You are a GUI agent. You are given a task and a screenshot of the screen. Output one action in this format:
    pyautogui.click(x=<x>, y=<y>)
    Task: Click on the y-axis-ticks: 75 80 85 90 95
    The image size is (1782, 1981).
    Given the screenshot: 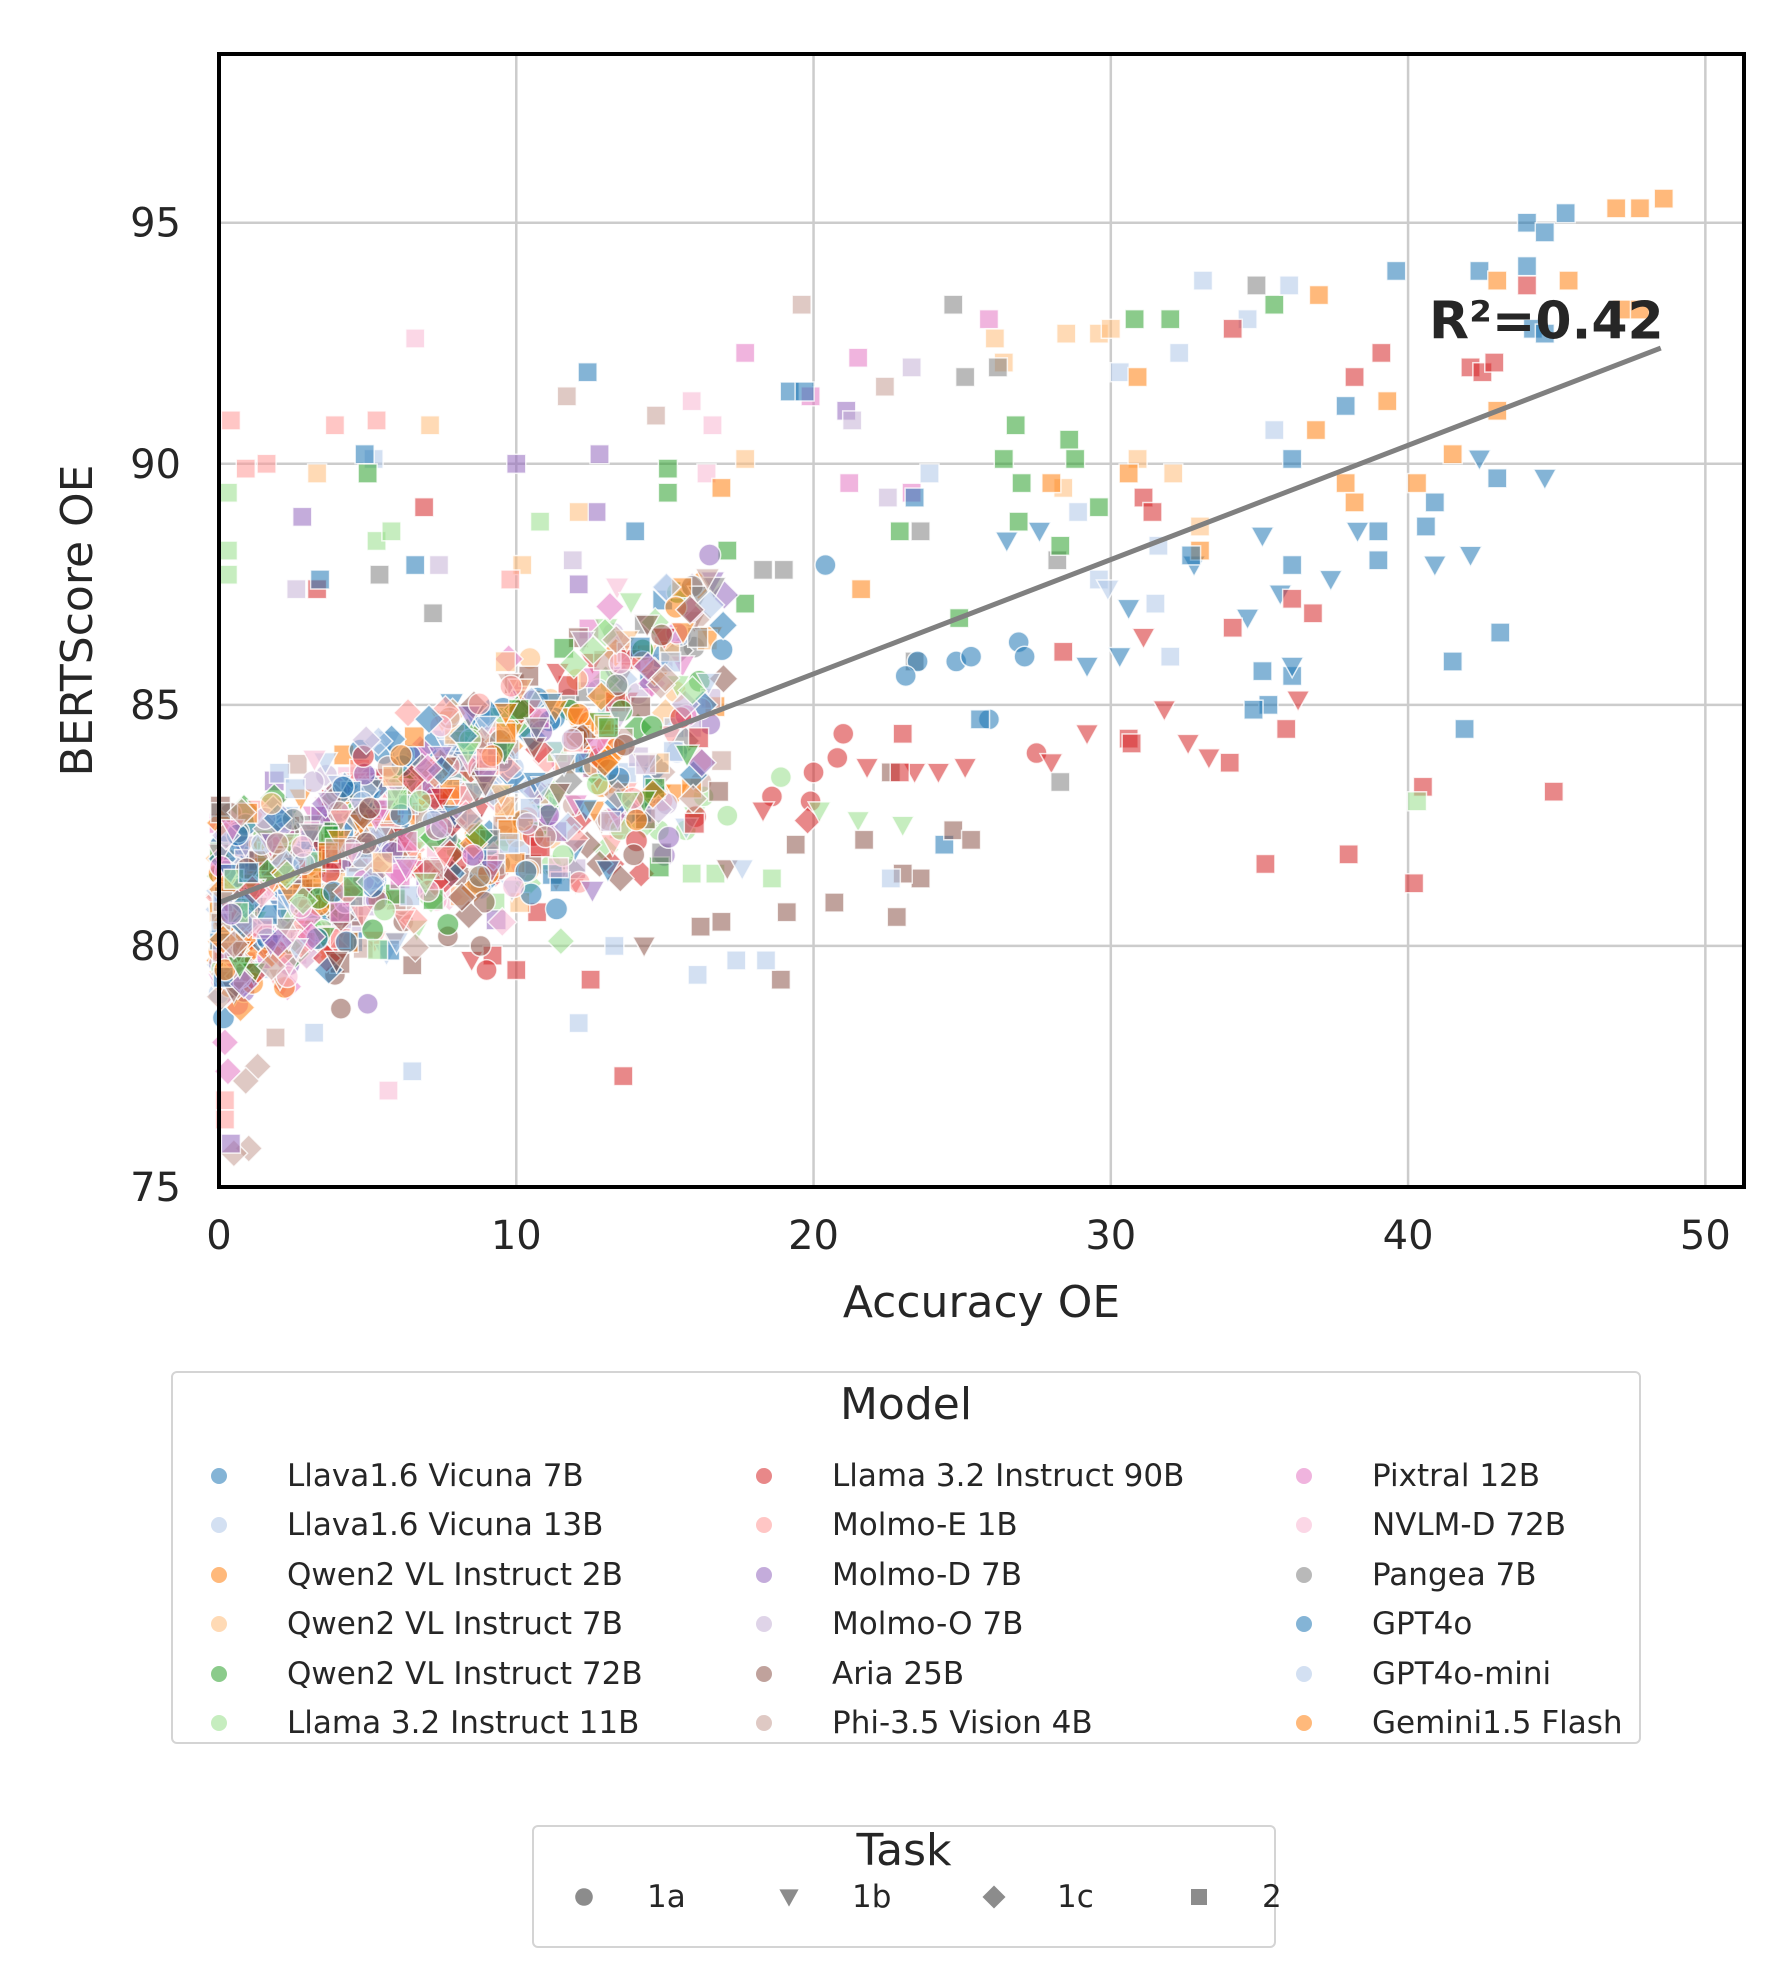 What is the action you would take?
    pyautogui.click(x=155, y=706)
    